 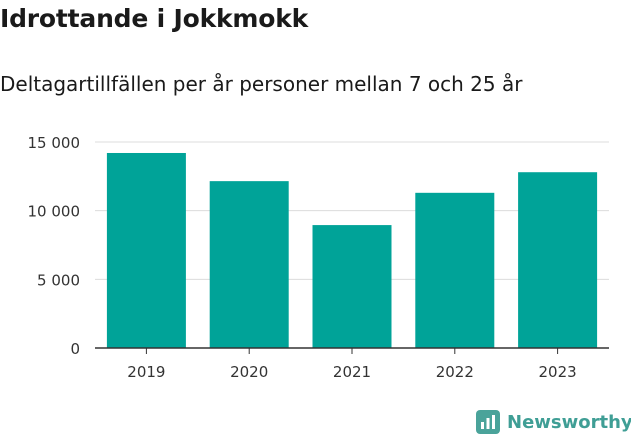 I want to click on y-tick-label: 15 000, so click(x=54, y=143).